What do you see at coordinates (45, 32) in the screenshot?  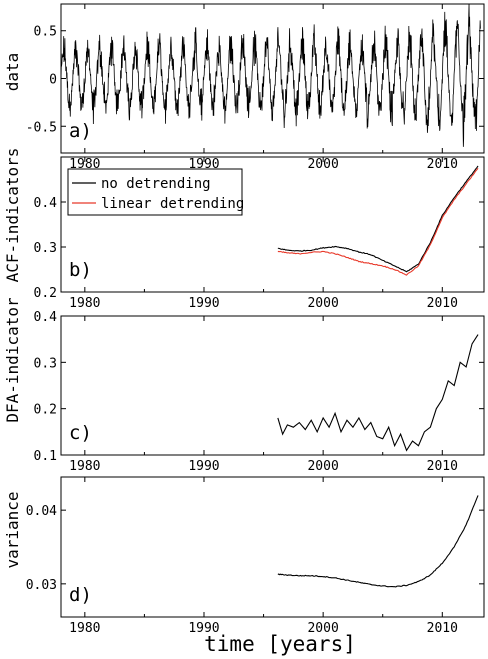 I see `y-tick-label: 0.5` at bounding box center [45, 32].